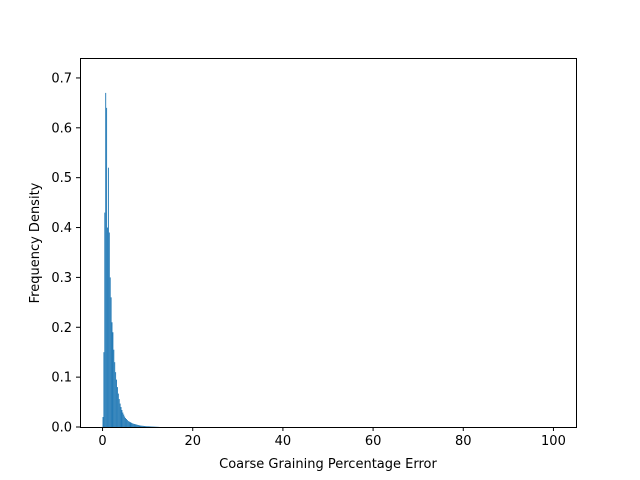  What do you see at coordinates (61, 178) in the screenshot?
I see `y-tick-label: 0.5` at bounding box center [61, 178].